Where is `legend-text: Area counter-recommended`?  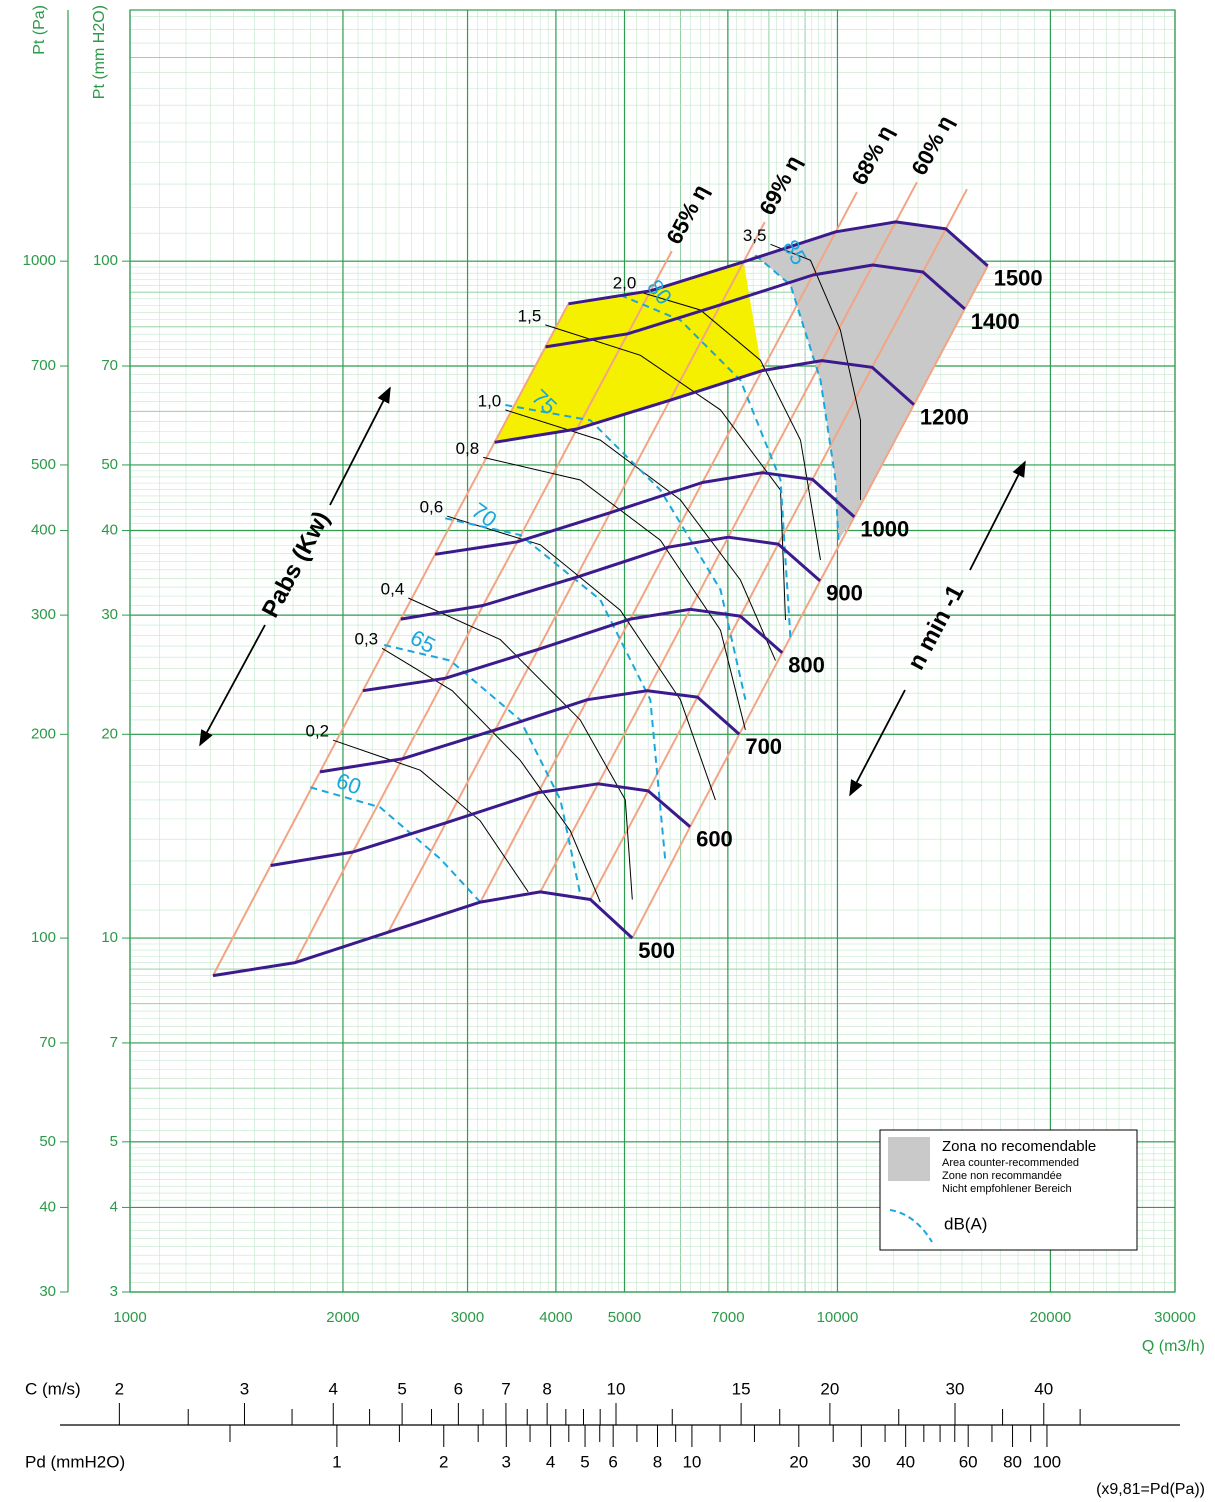
legend-text: Area counter-recommended is located at coordinates (1010, 1163).